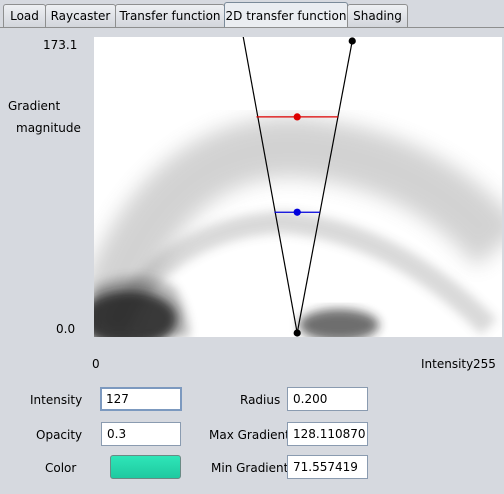 This screenshot has width=504, height=494. Describe the element at coordinates (80, 15) in the screenshot. I see `tab-raycaster: Raycaster` at that location.